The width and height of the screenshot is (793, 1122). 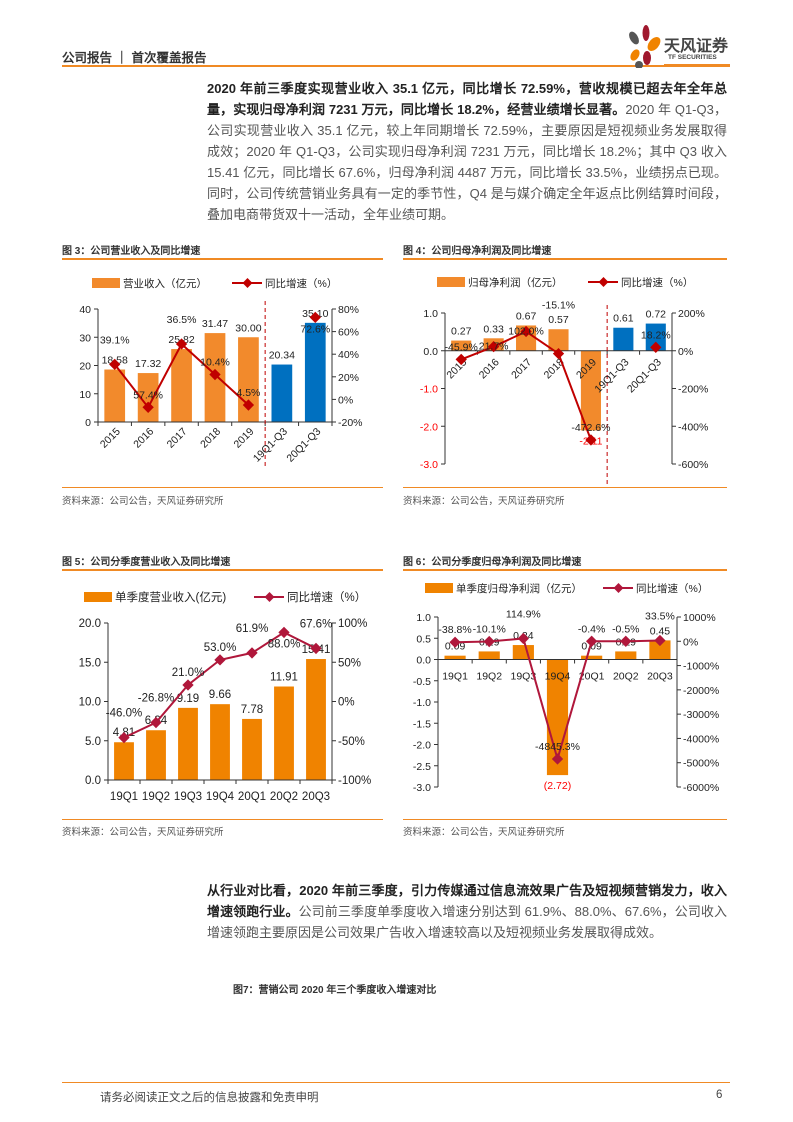 I want to click on growth-data-label: -45.9%, so click(x=461, y=347).